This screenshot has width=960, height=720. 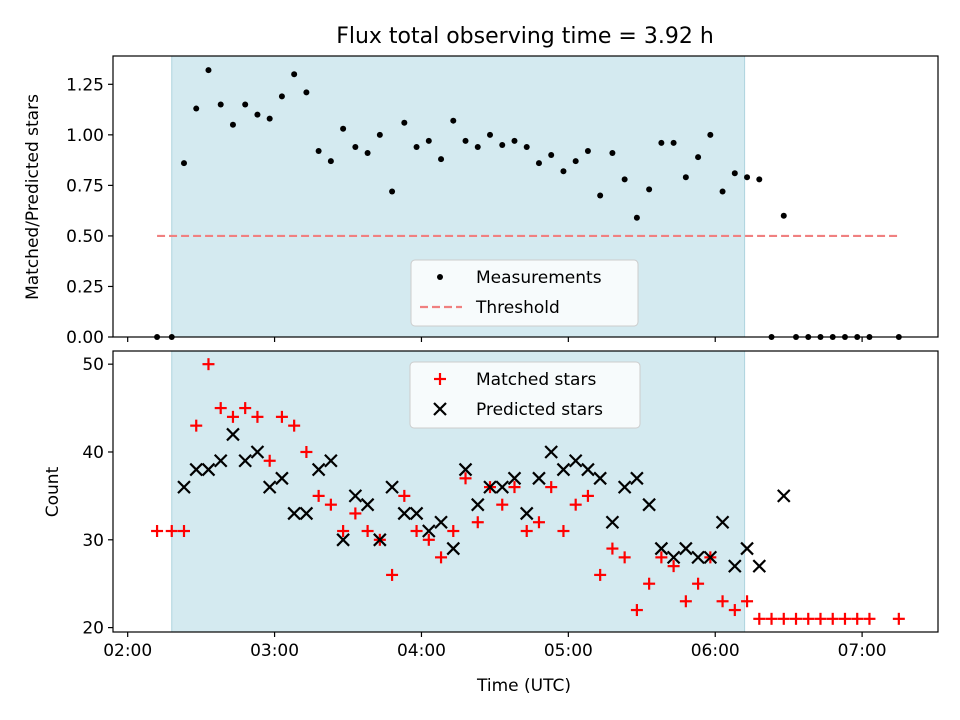 I want to click on count-legend-box, so click(x=525, y=395).